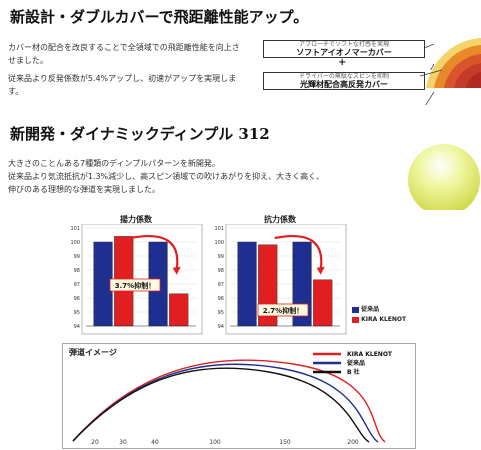  I want to click on x-tick-label: 20, so click(95, 442).